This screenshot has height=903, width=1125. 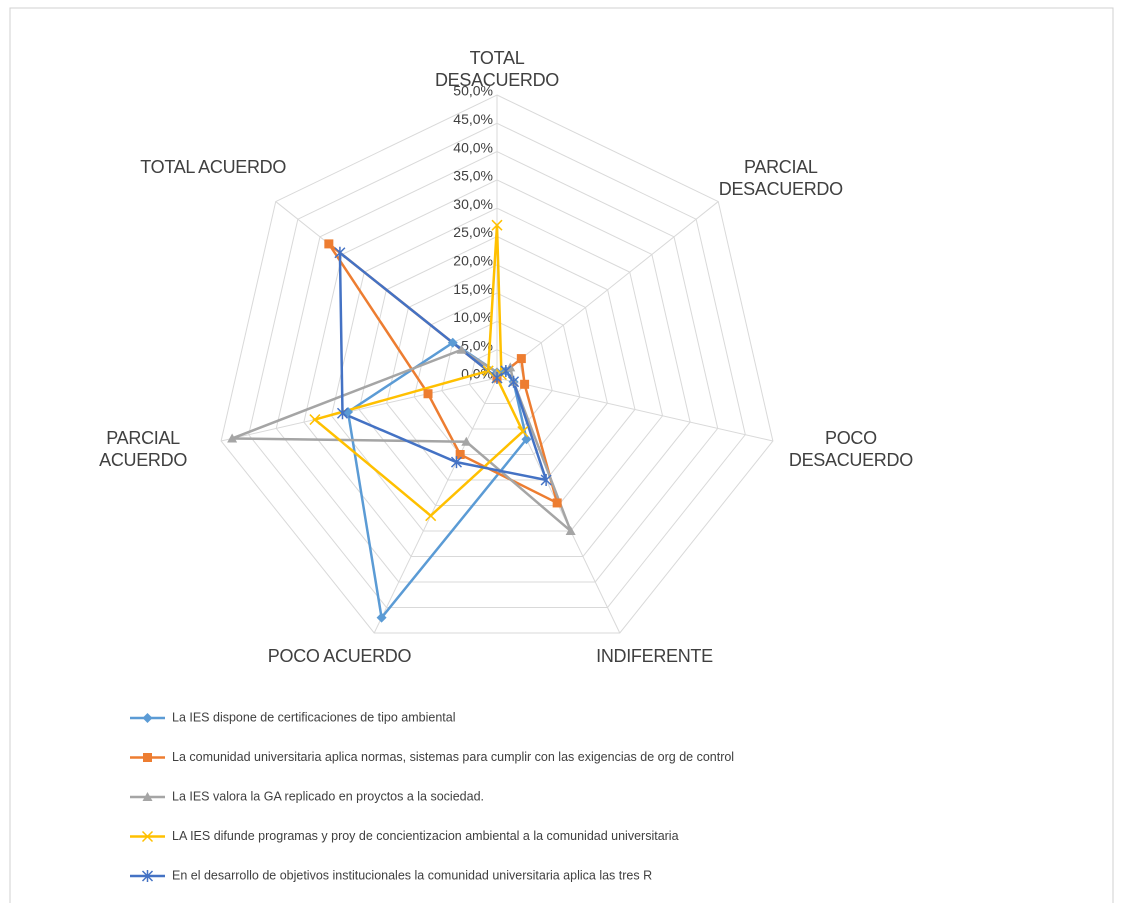 I want to click on category-label: TOTAL ACUERDO, so click(x=213, y=166).